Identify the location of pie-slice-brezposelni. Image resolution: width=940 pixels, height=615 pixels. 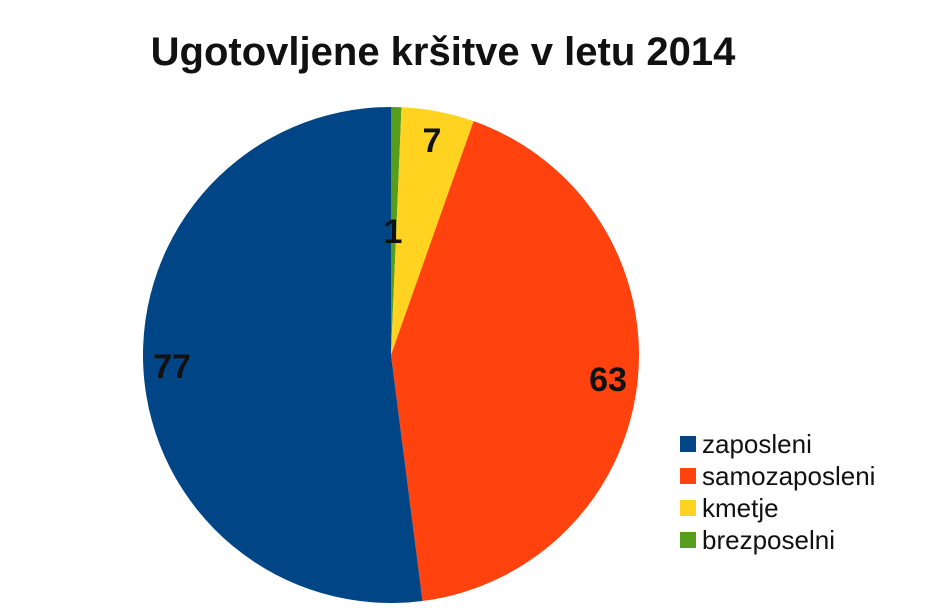
(396, 231).